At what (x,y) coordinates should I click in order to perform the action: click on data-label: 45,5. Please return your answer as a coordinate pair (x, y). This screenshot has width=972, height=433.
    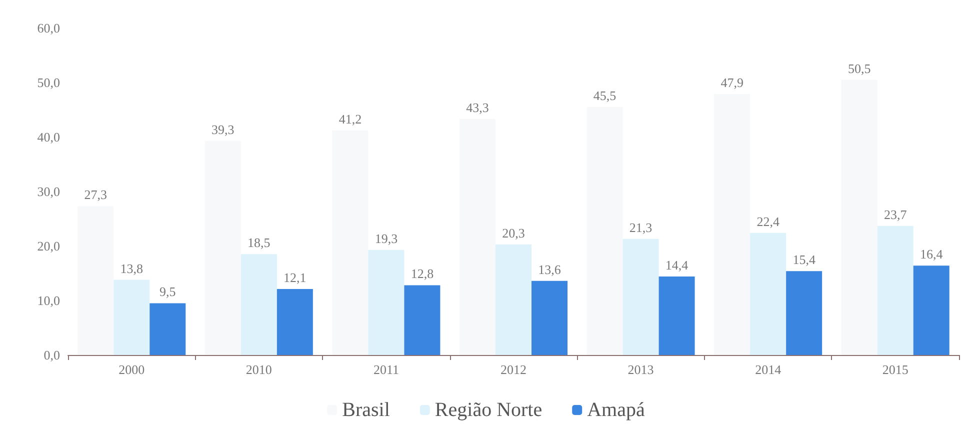
    Looking at the image, I should click on (604, 96).